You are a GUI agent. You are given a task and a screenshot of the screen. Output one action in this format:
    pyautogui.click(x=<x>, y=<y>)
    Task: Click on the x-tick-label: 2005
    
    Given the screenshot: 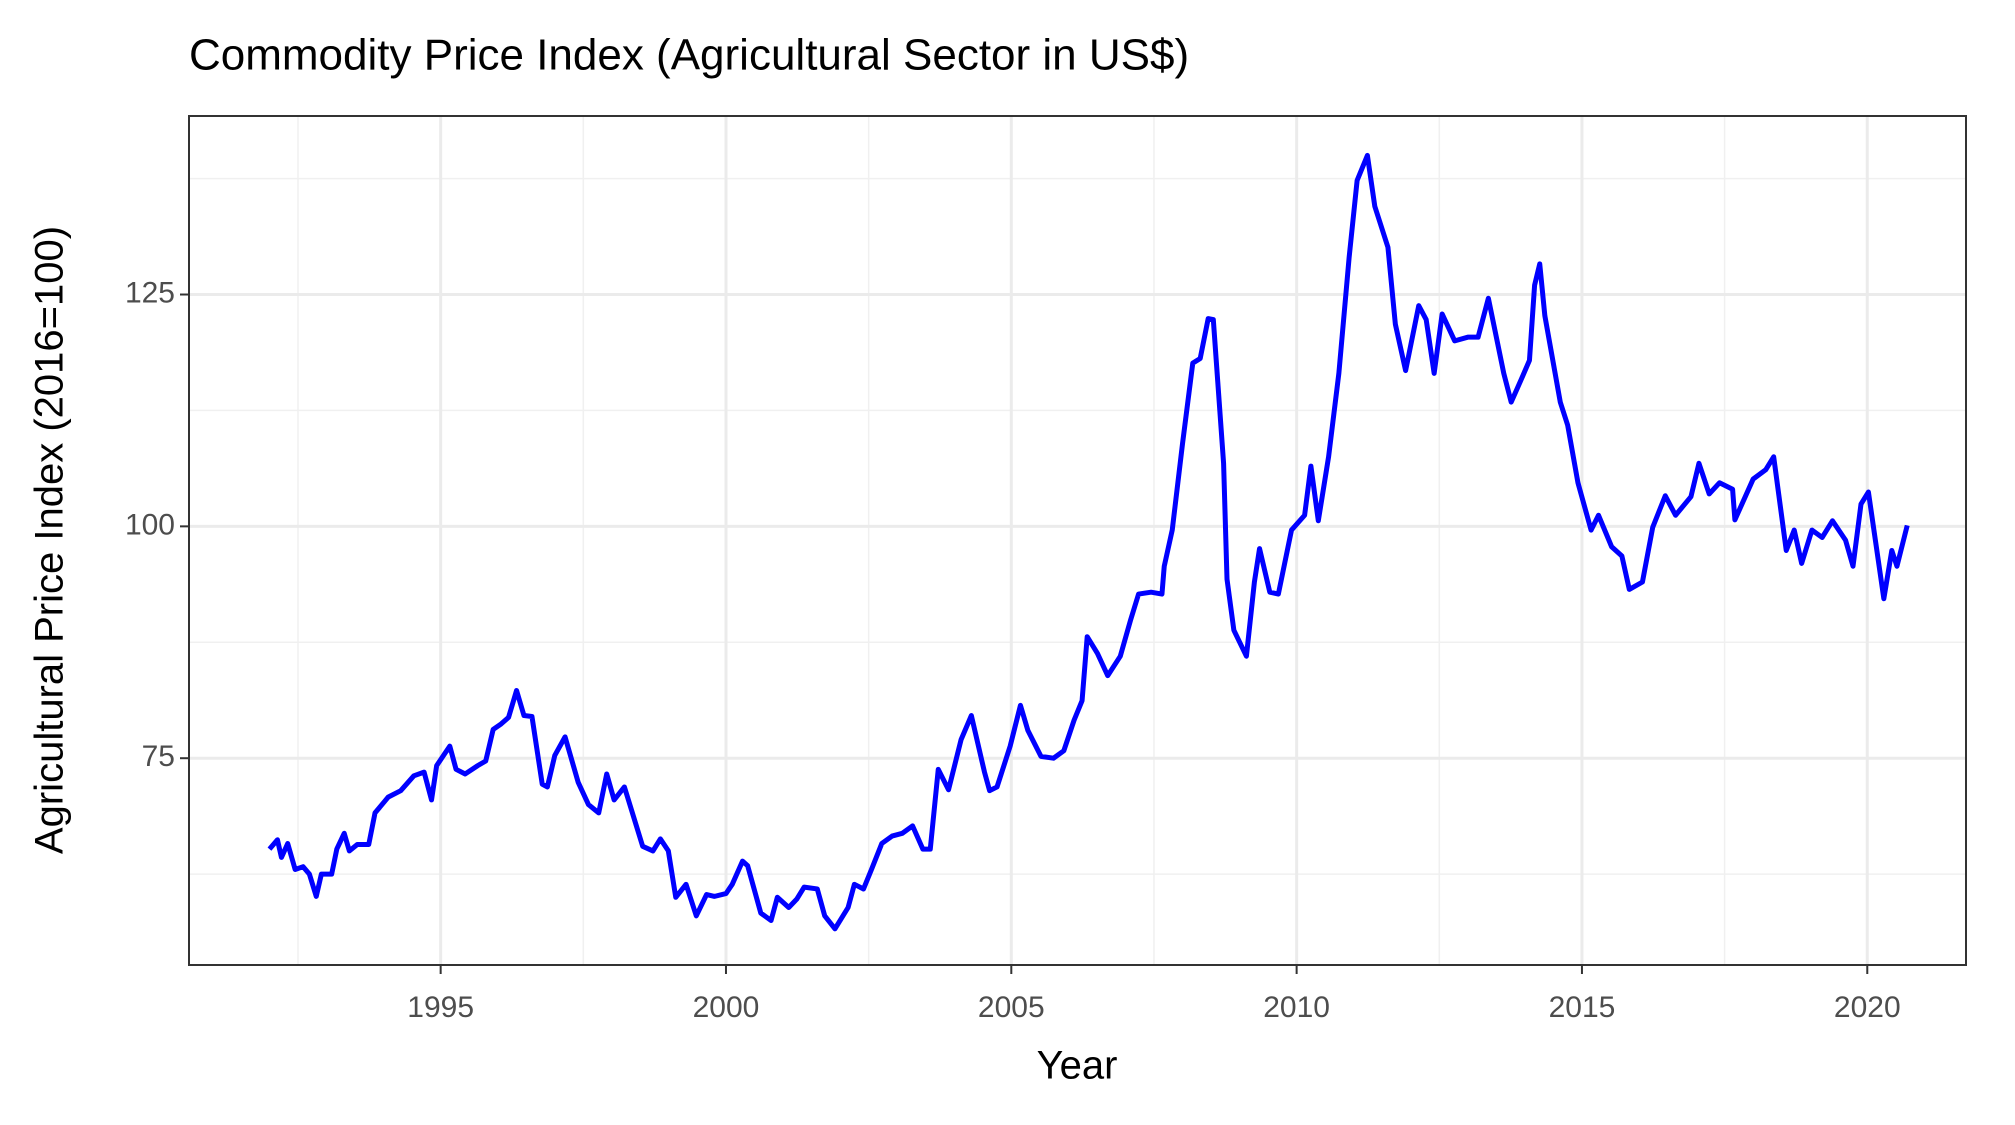 What is the action you would take?
    pyautogui.click(x=1011, y=1007)
    